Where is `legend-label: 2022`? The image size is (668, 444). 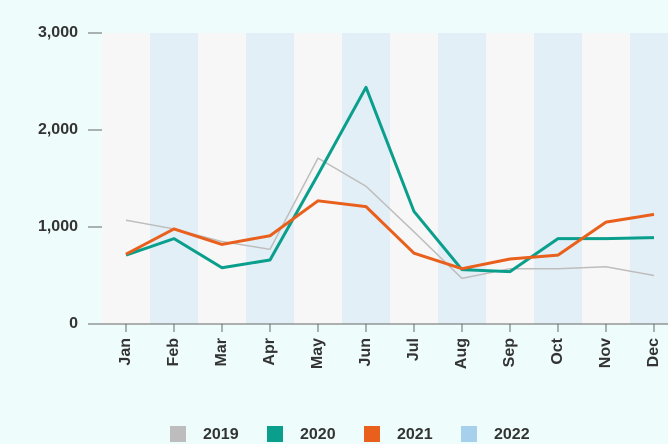
legend-label: 2022 is located at coordinates (512, 434).